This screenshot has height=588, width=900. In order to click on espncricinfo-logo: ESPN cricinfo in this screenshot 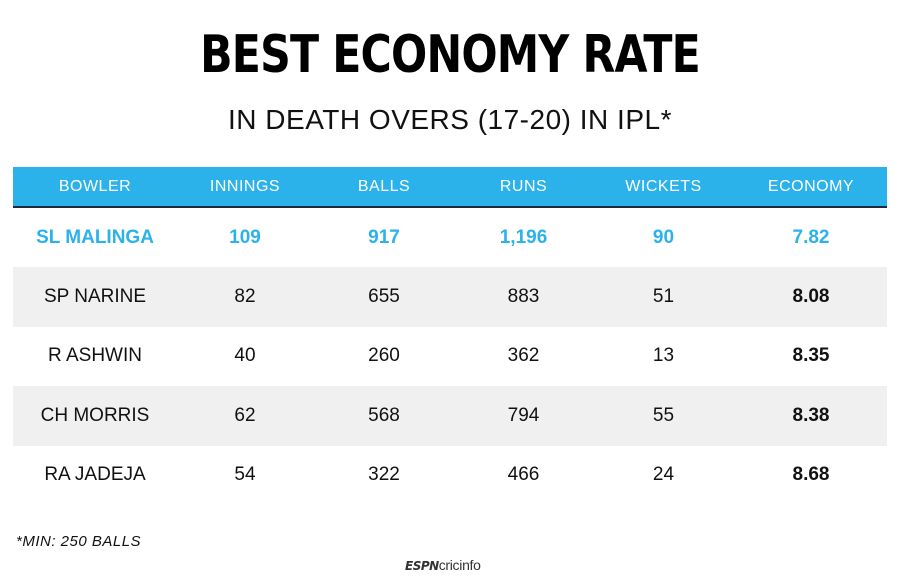, I will do `click(443, 566)`.